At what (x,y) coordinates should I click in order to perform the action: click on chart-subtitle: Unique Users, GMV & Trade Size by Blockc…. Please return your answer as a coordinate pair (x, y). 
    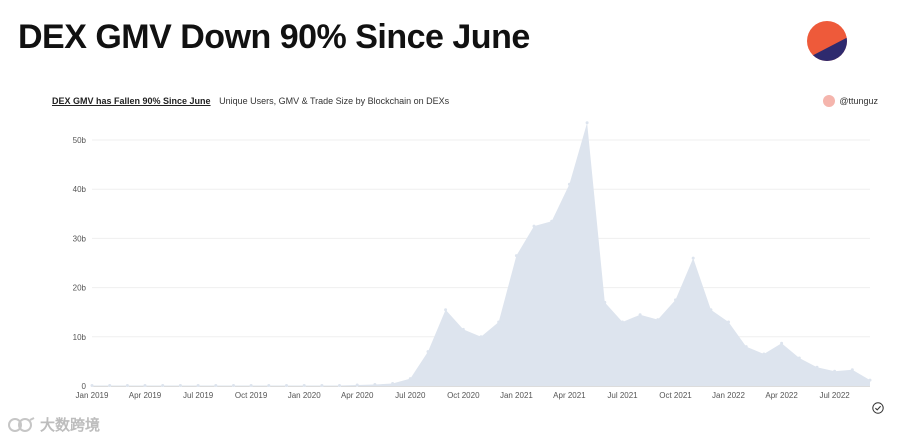
    Looking at the image, I should click on (334, 101).